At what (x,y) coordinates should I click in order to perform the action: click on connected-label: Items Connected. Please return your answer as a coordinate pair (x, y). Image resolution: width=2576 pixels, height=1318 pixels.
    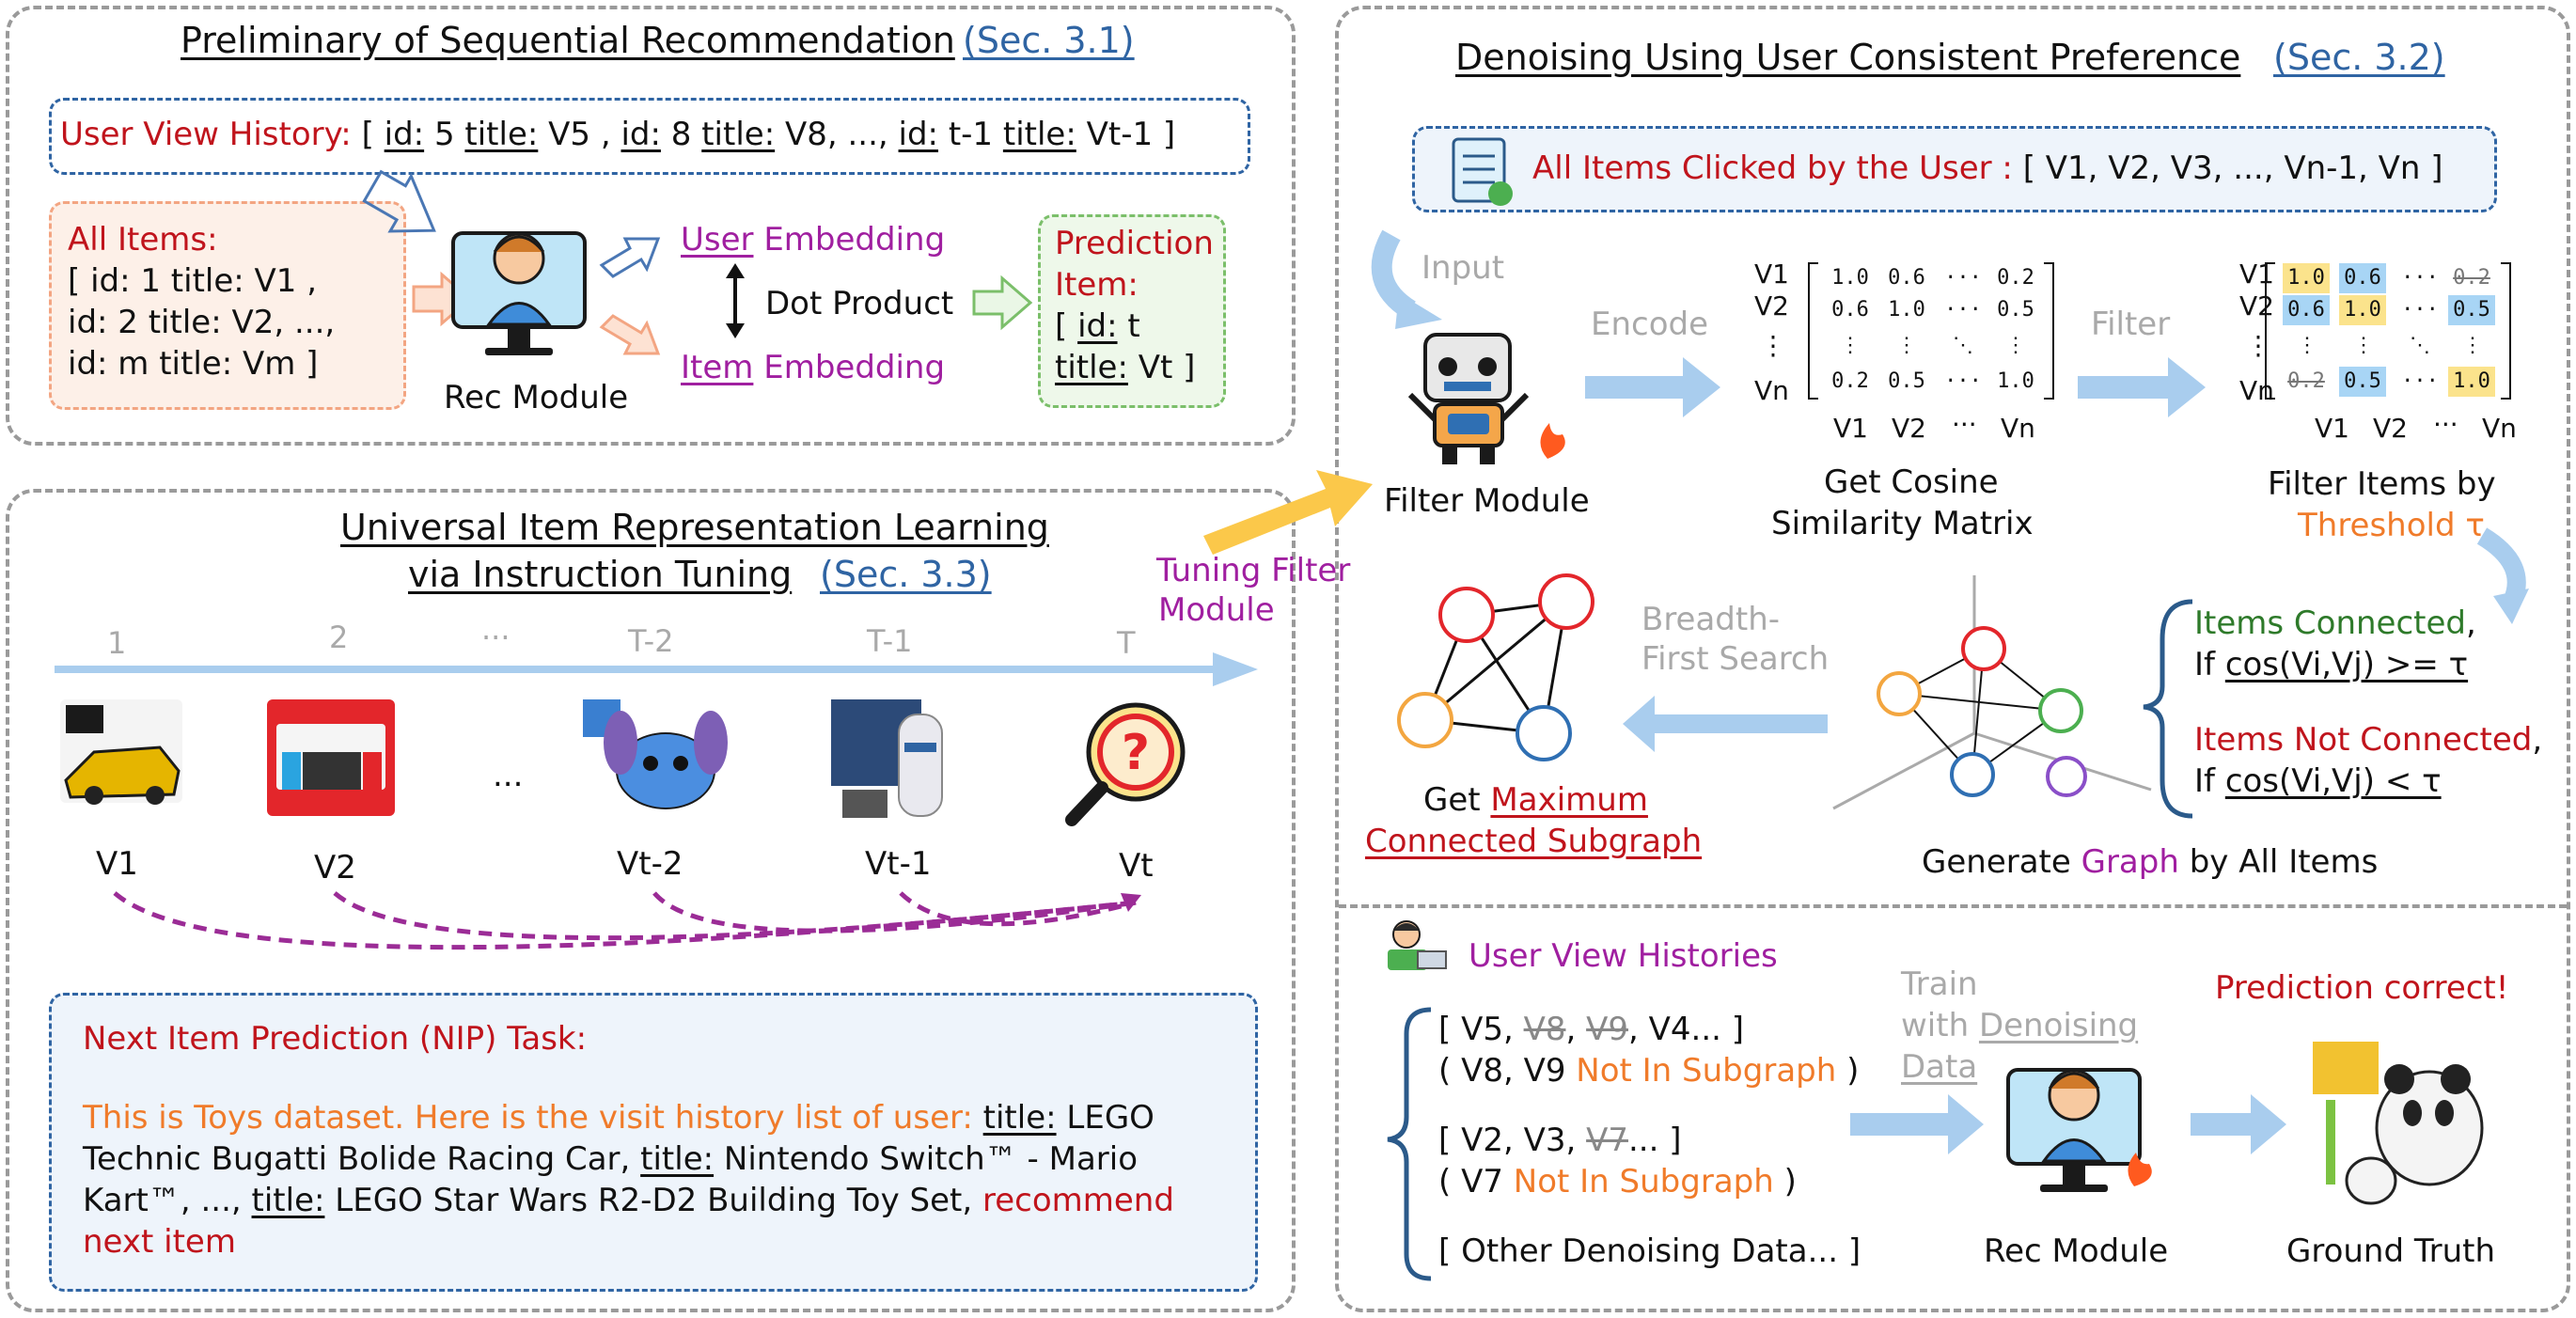
    Looking at the image, I should click on (2330, 623).